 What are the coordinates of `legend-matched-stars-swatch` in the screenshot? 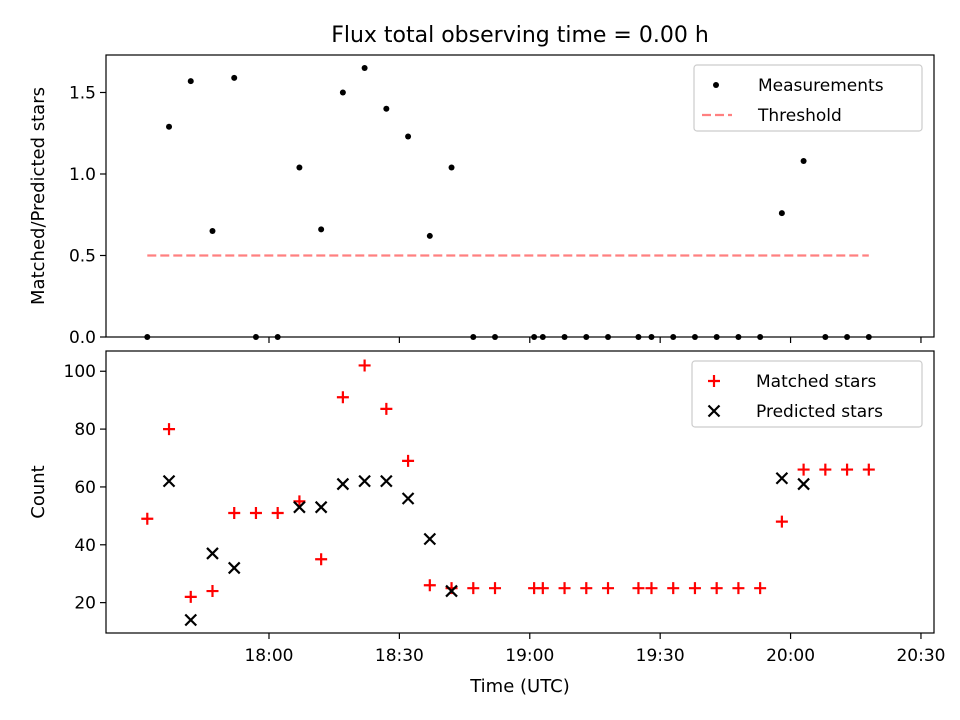 It's located at (714, 381).